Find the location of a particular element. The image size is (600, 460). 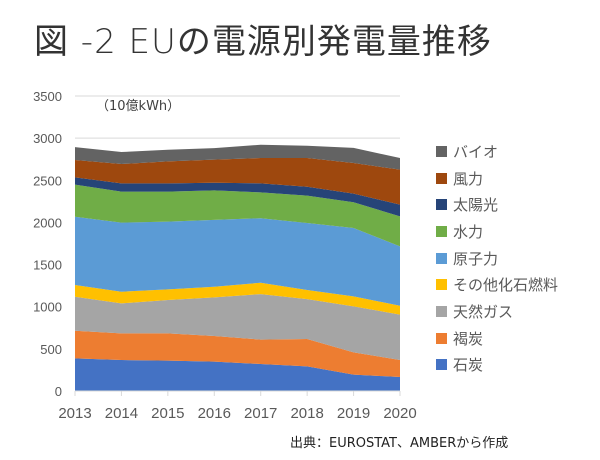

x-tick-label: 2018 is located at coordinates (306, 413).